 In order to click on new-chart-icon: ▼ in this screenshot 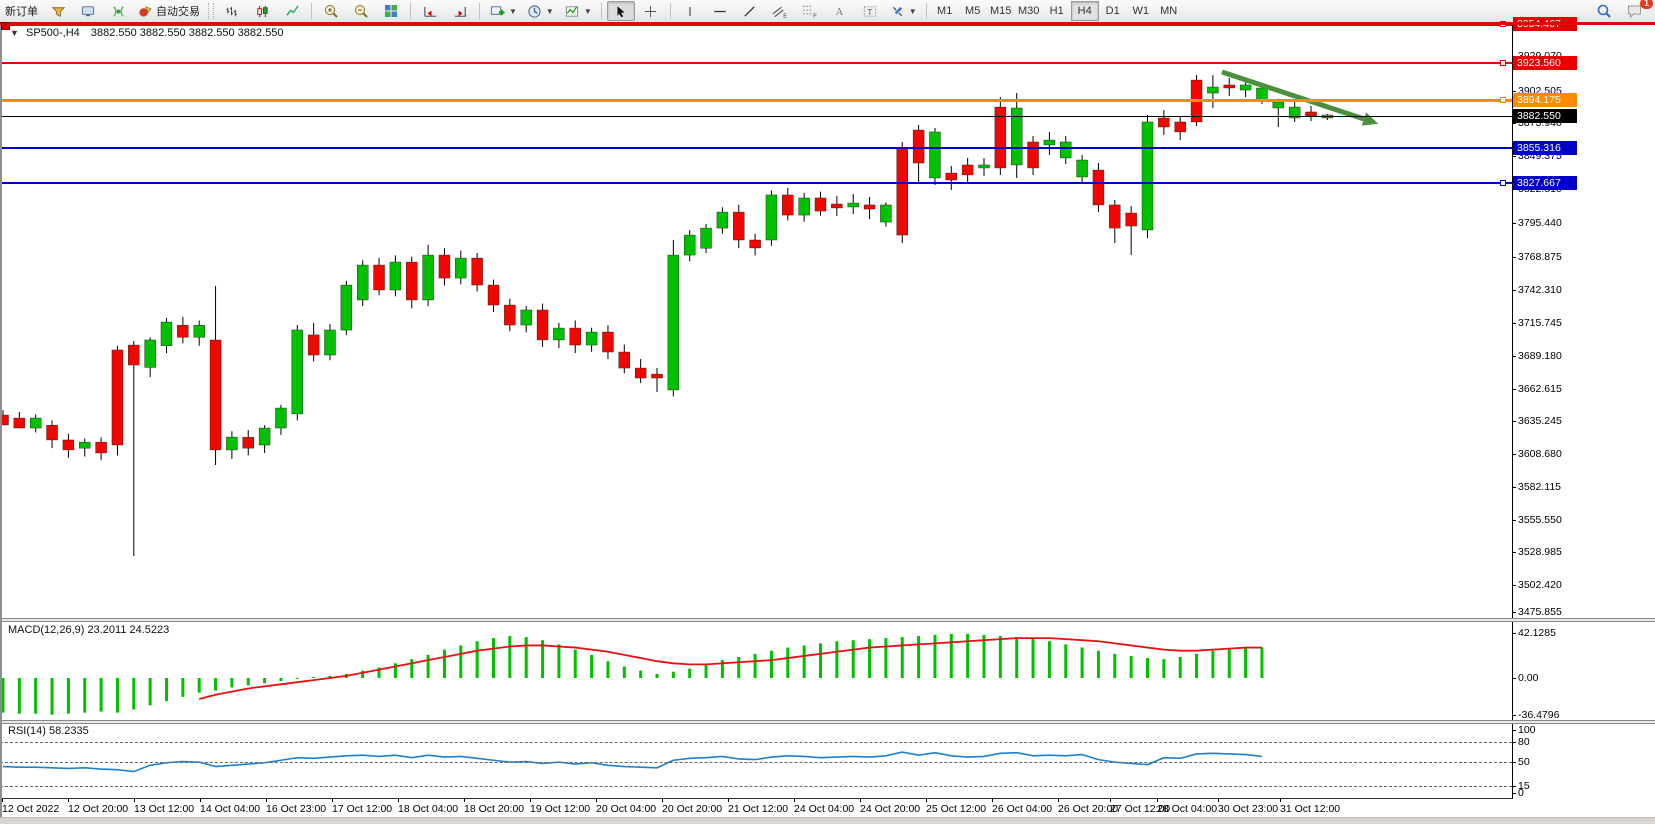, I will do `click(503, 11)`.